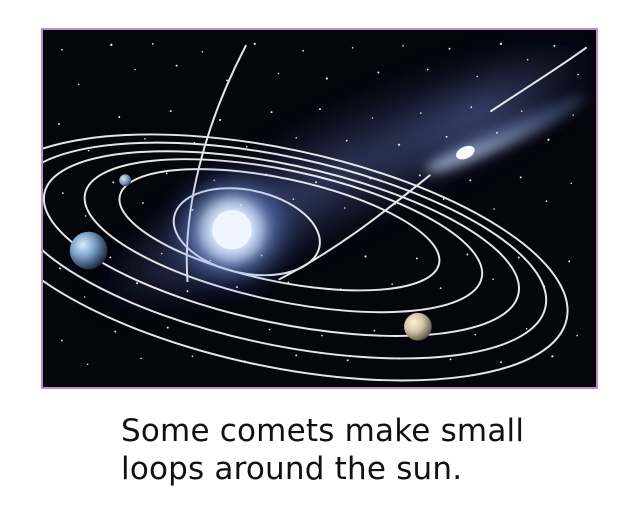  I want to click on caption-line-2: loops around the sun., so click(292, 469).